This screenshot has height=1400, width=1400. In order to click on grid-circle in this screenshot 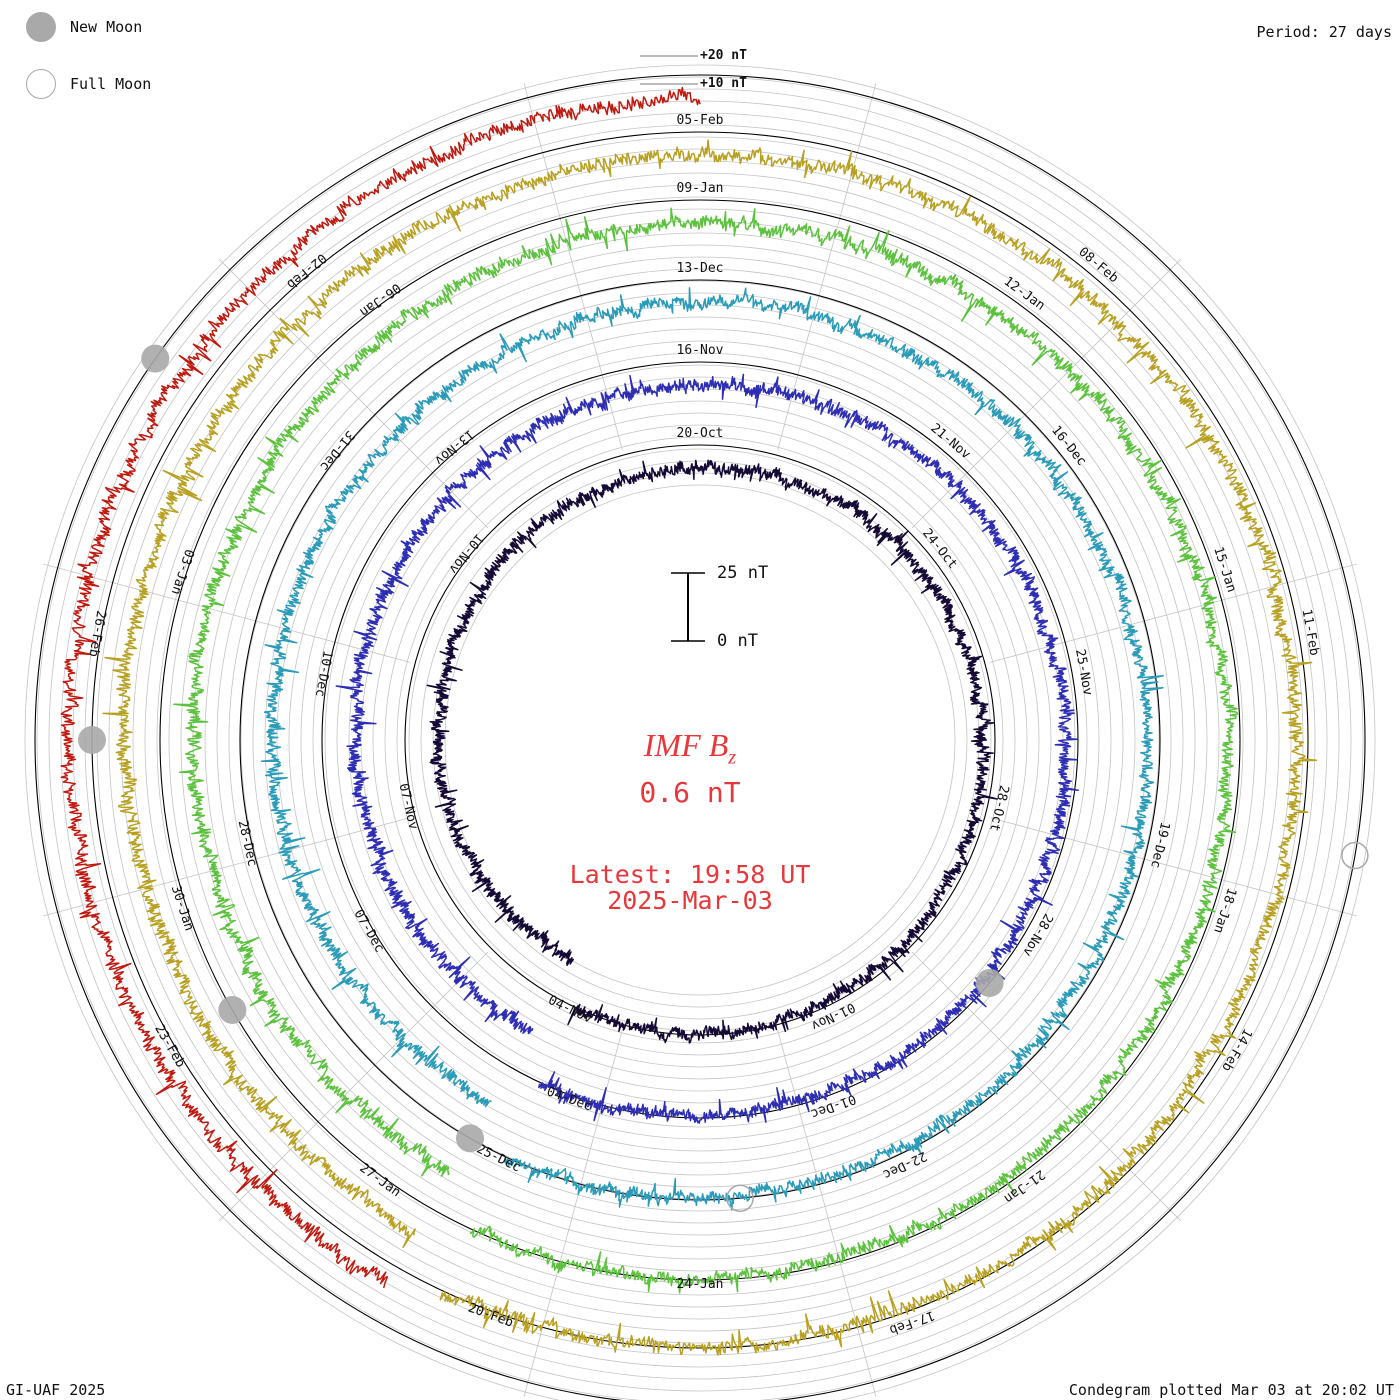, I will do `click(700, 740)`.